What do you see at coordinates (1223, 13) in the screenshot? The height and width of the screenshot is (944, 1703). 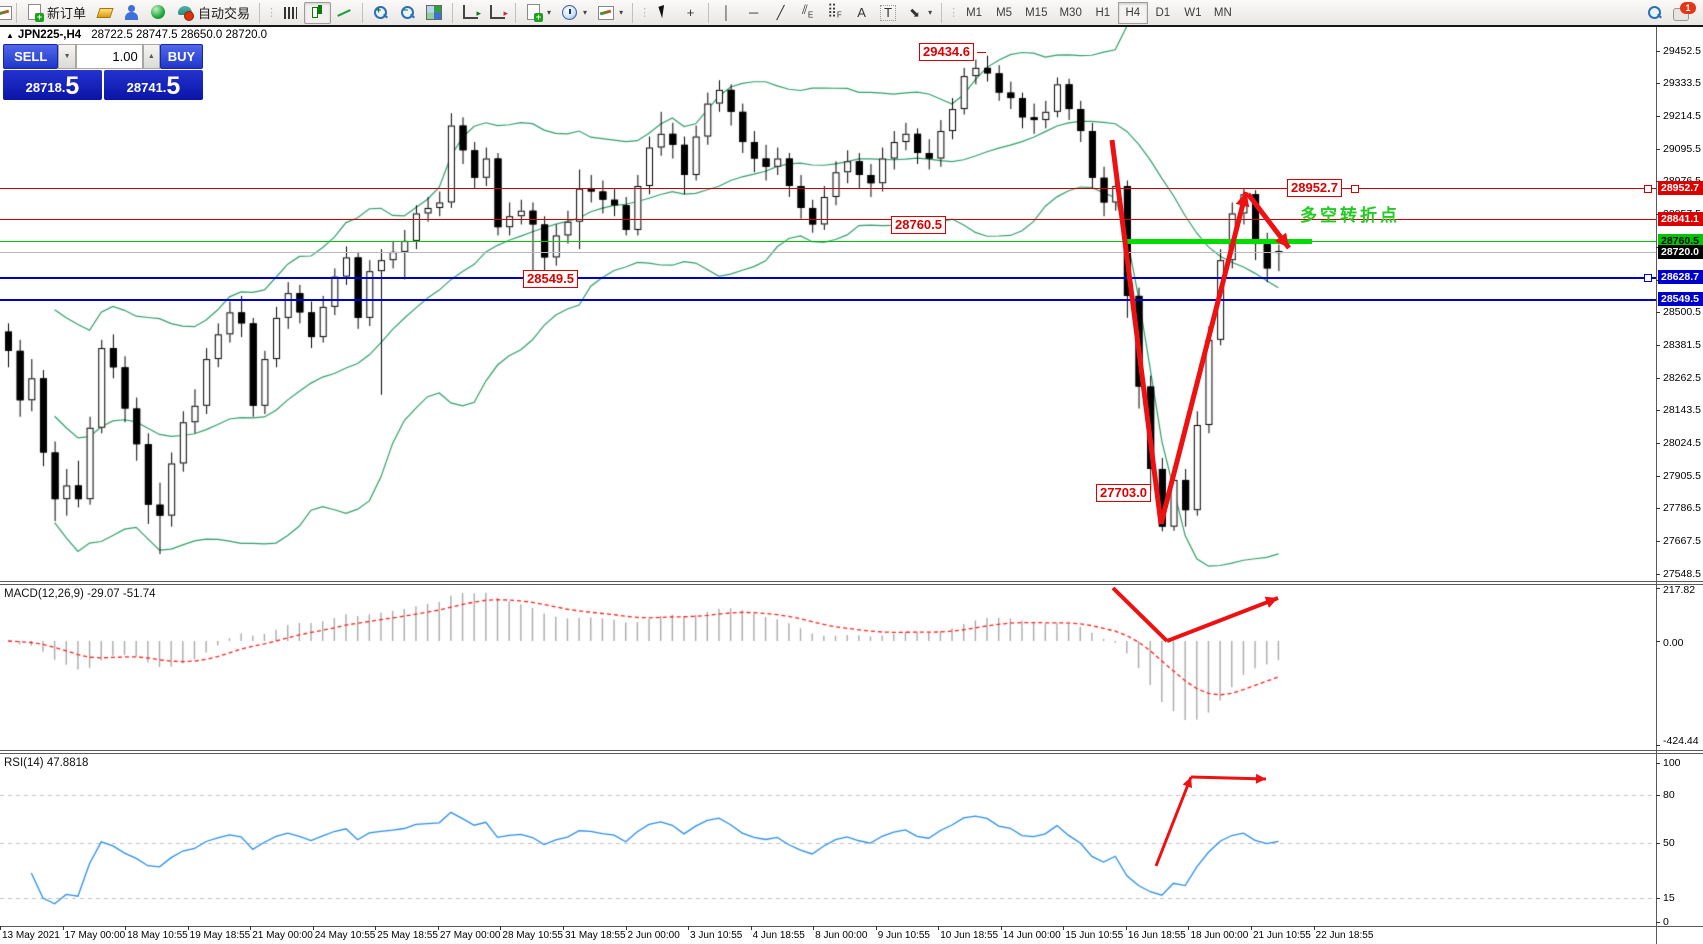 I see `timeframe-mn-button: MN` at bounding box center [1223, 13].